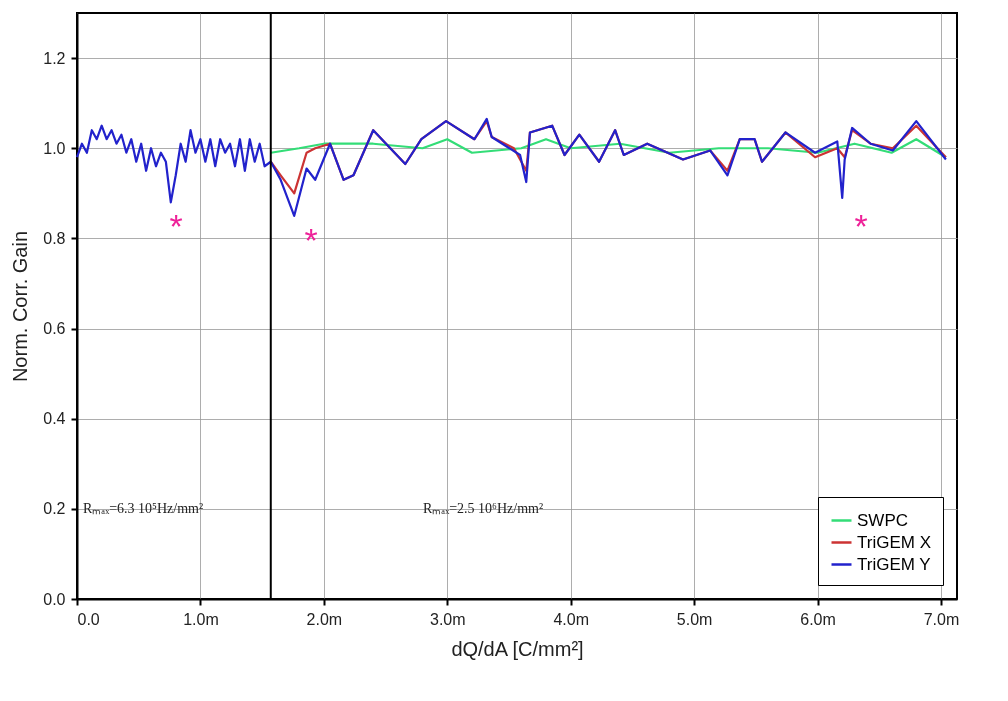 This screenshot has height=701, width=1008. What do you see at coordinates (54, 599) in the screenshot?
I see `y-tick-label: 0.0` at bounding box center [54, 599].